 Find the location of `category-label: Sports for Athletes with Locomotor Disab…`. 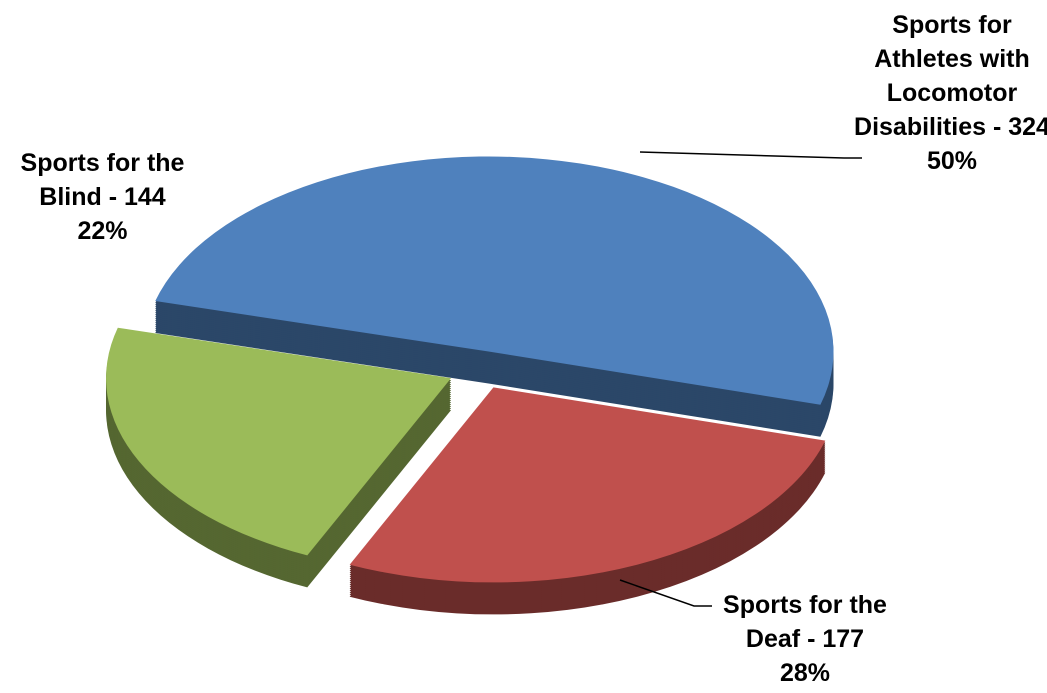

category-label: Sports for Athletes with Locomotor Disab… is located at coordinates (942, 76).